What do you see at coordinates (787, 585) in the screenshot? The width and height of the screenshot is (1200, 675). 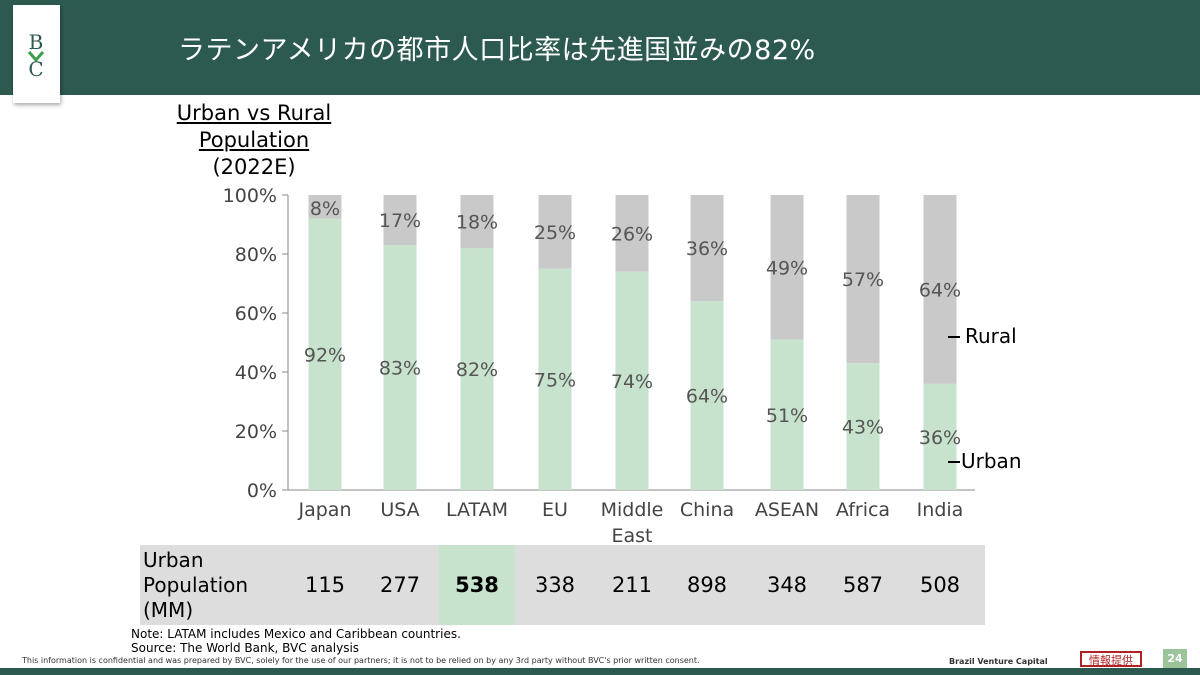 I see `table-cell: 348` at bounding box center [787, 585].